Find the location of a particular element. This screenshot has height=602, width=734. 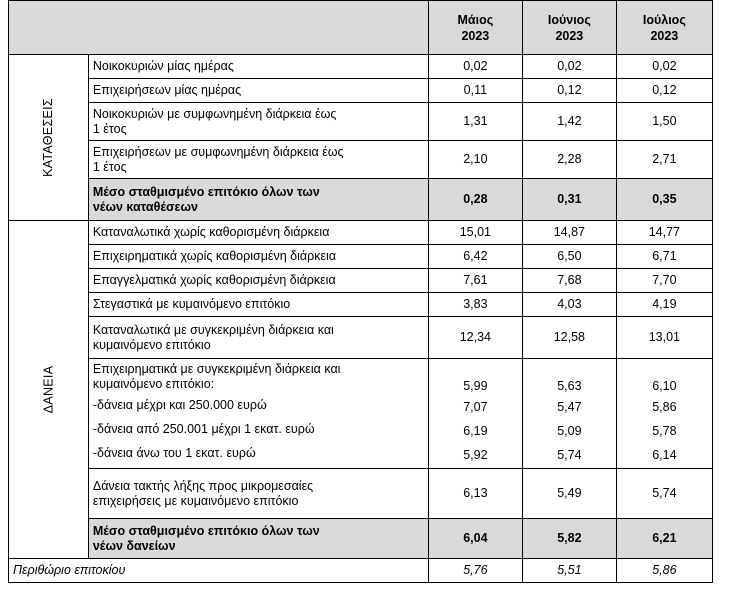

value-cell: 5,49 is located at coordinates (569, 493).